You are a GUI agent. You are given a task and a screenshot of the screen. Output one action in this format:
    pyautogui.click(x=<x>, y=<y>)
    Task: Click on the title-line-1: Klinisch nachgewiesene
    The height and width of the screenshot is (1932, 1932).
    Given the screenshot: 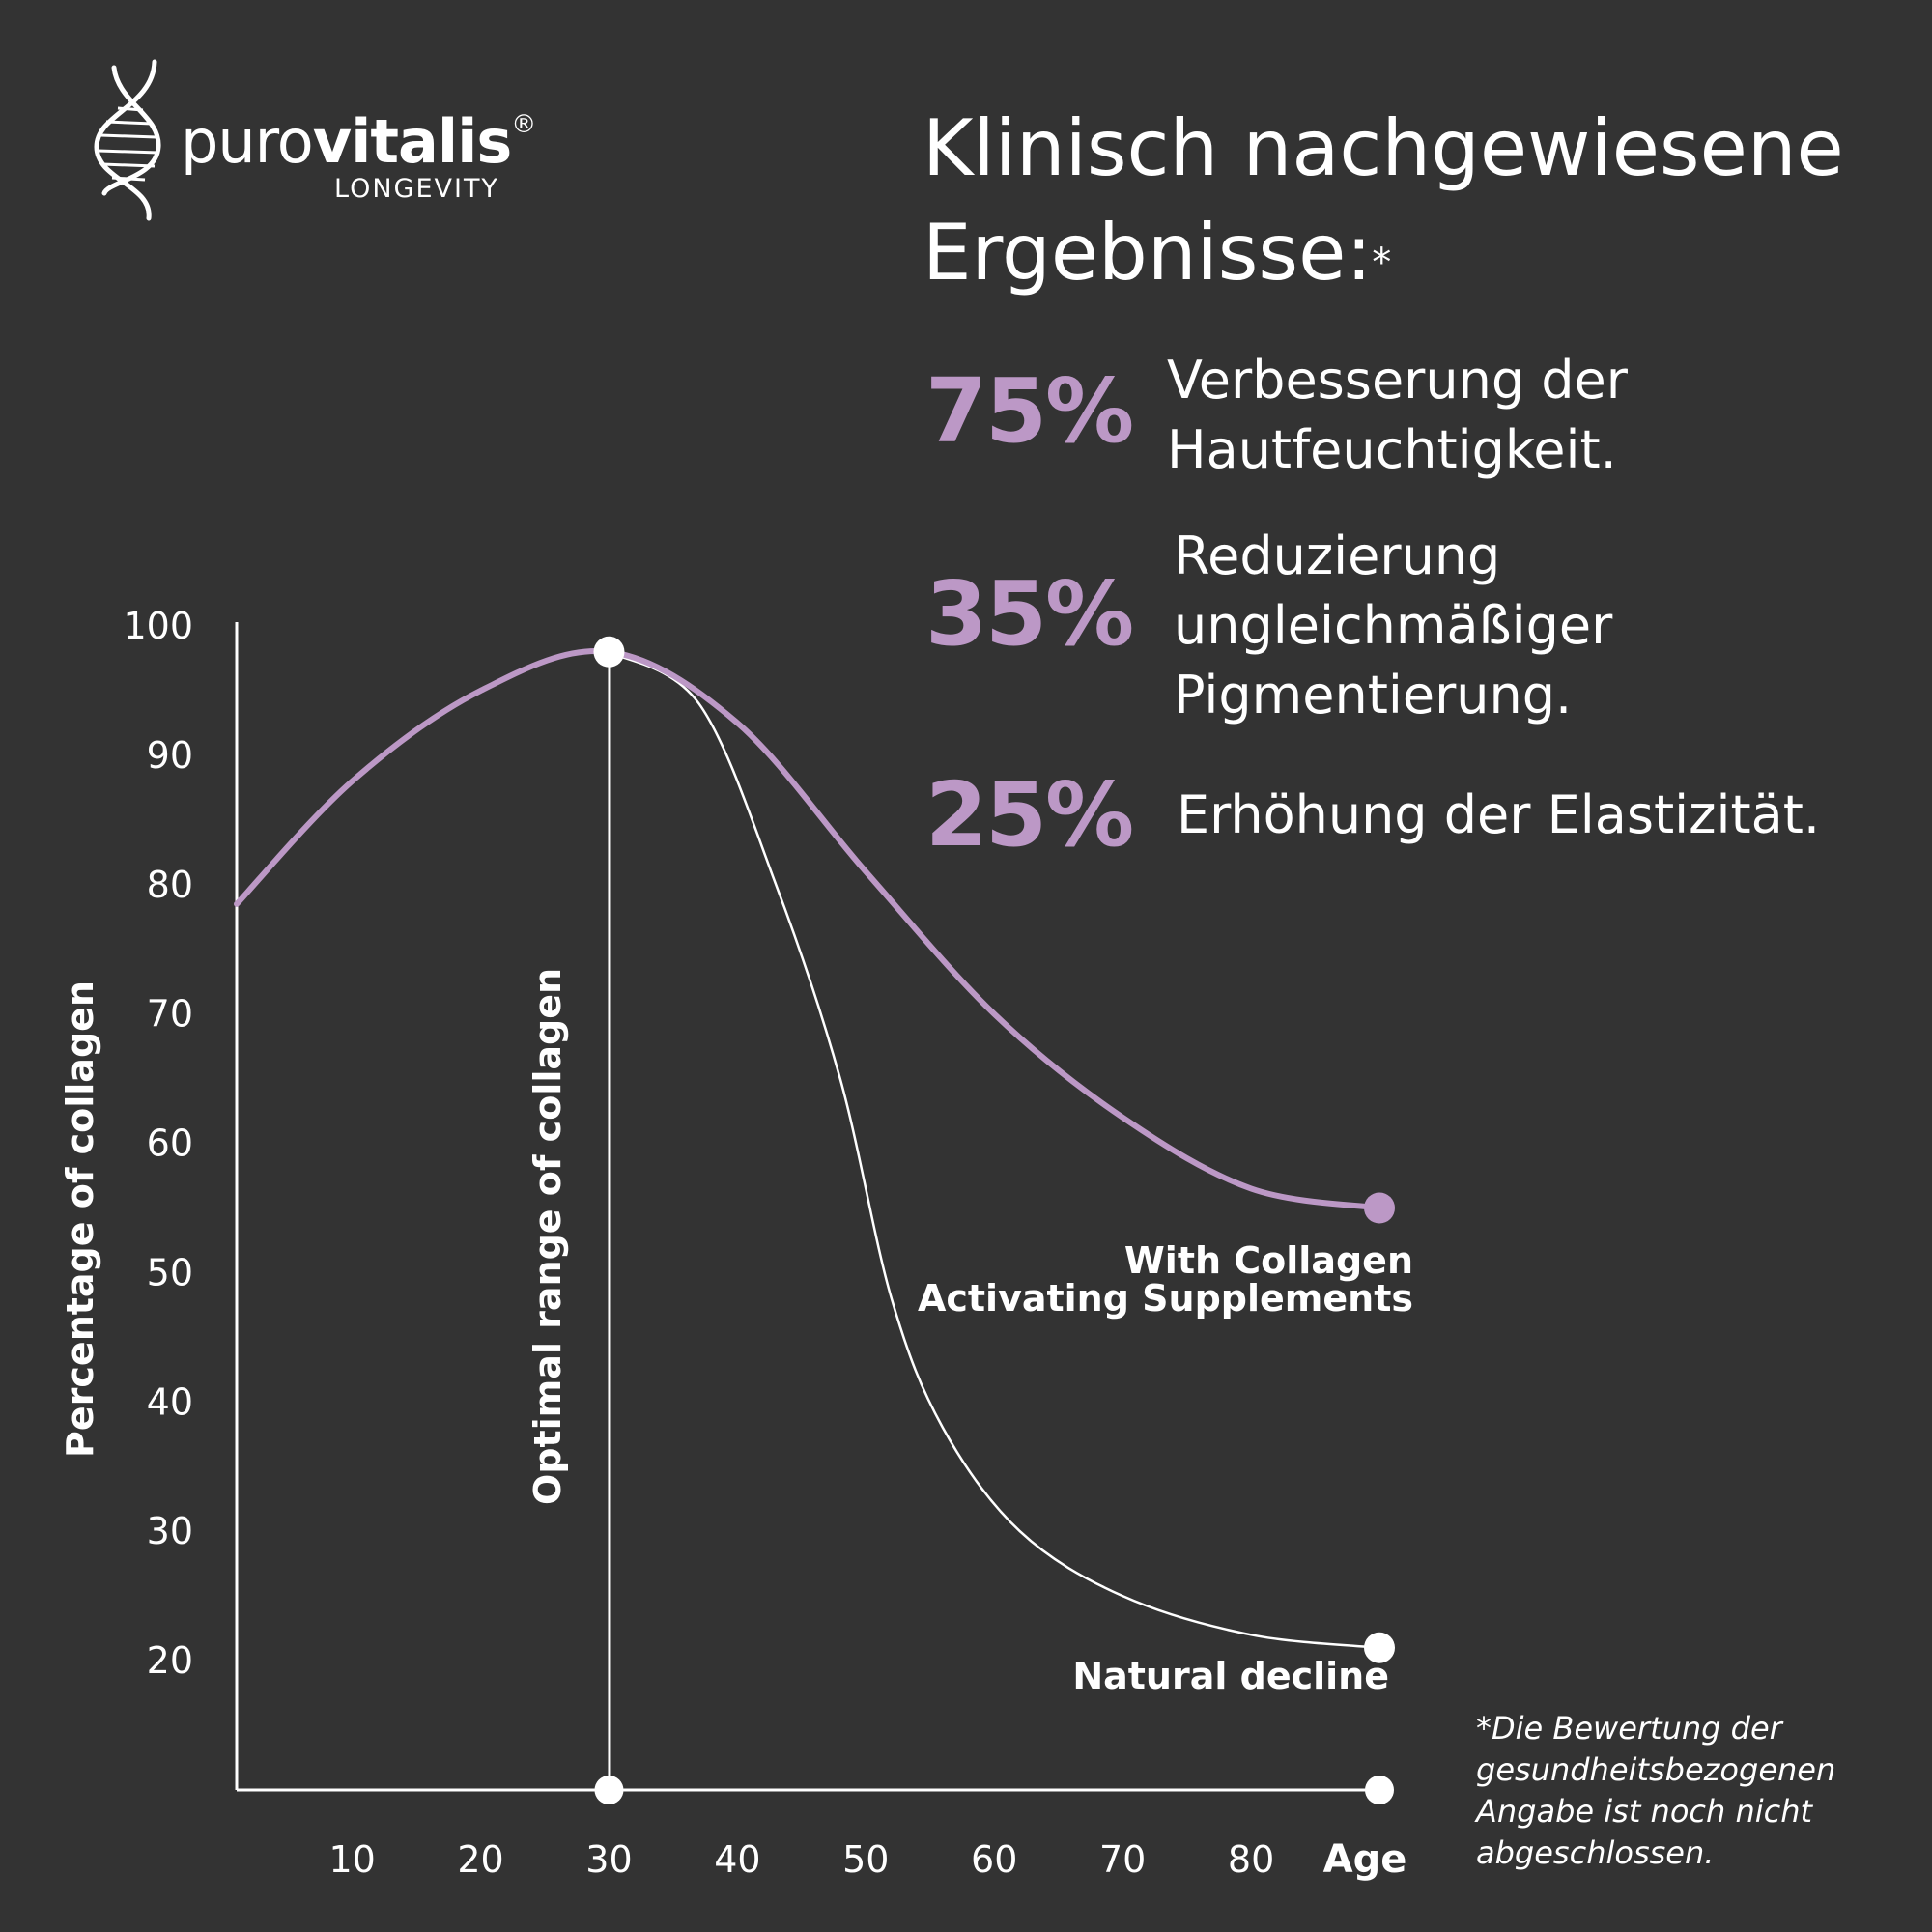 What is the action you would take?
    pyautogui.click(x=1383, y=148)
    